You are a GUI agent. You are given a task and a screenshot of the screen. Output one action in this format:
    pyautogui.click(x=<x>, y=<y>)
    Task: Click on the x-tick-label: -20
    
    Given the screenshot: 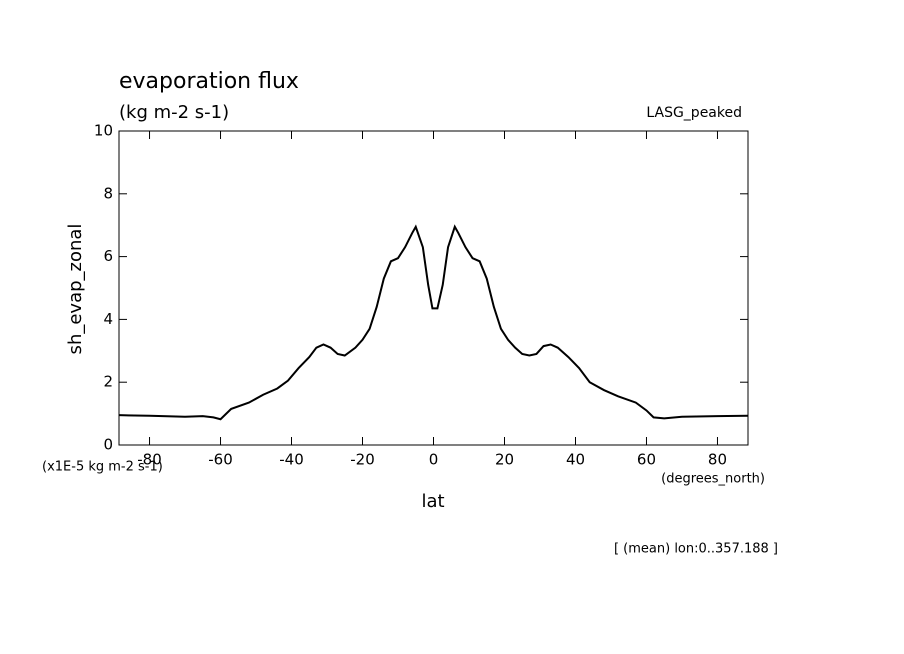 What is the action you would take?
    pyautogui.click(x=362, y=460)
    